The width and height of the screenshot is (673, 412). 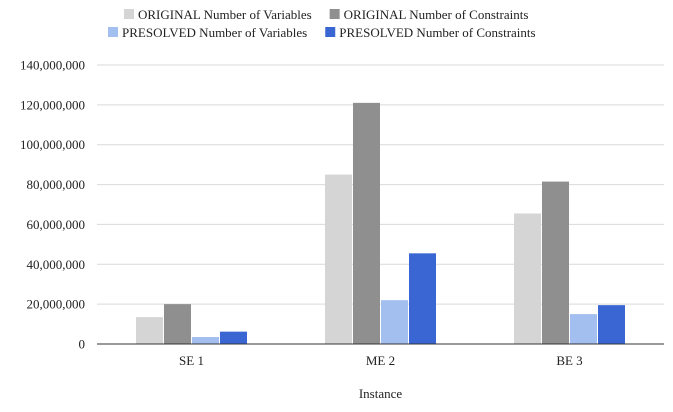 What do you see at coordinates (191, 360) in the screenshot?
I see `x-tick-label: SE 1` at bounding box center [191, 360].